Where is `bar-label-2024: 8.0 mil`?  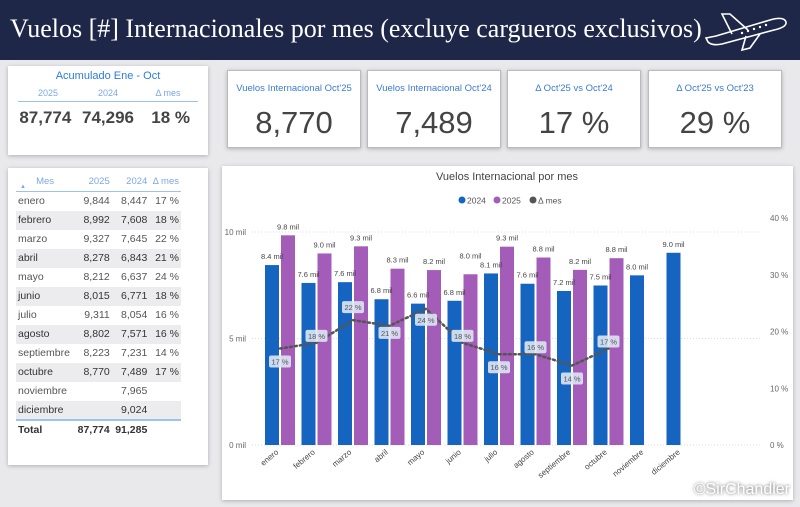 bar-label-2024: 8.0 mil is located at coordinates (637, 266).